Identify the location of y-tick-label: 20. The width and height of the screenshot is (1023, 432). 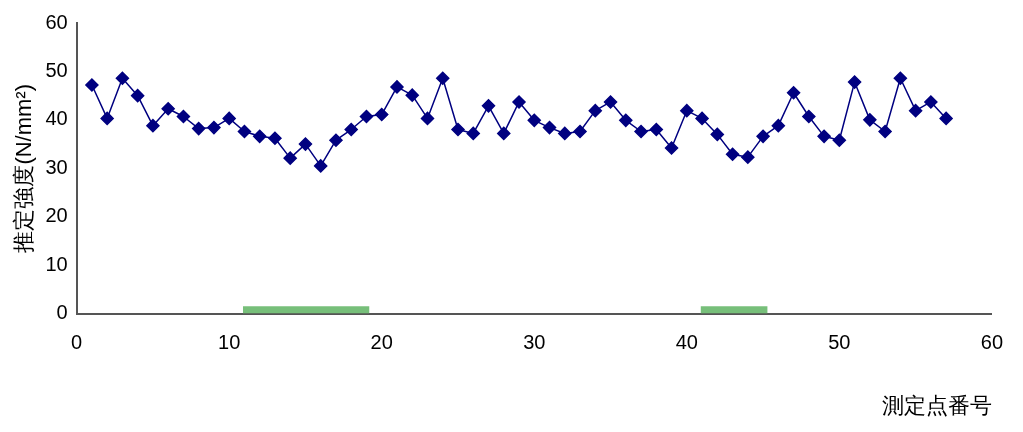
(56, 215).